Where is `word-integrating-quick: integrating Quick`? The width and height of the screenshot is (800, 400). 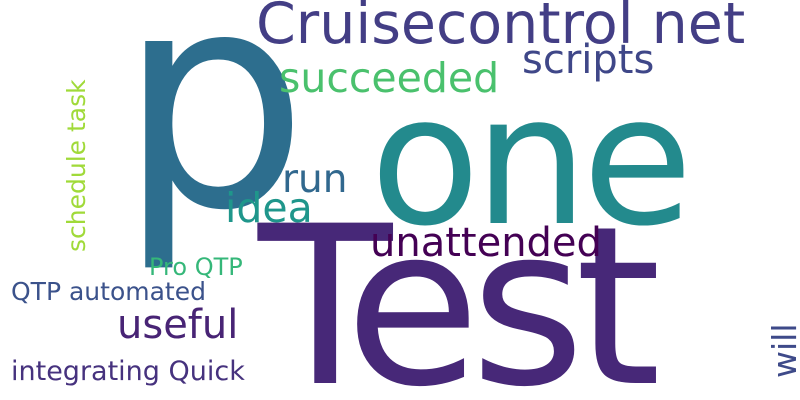 word-integrating-quick: integrating Quick is located at coordinates (128, 371).